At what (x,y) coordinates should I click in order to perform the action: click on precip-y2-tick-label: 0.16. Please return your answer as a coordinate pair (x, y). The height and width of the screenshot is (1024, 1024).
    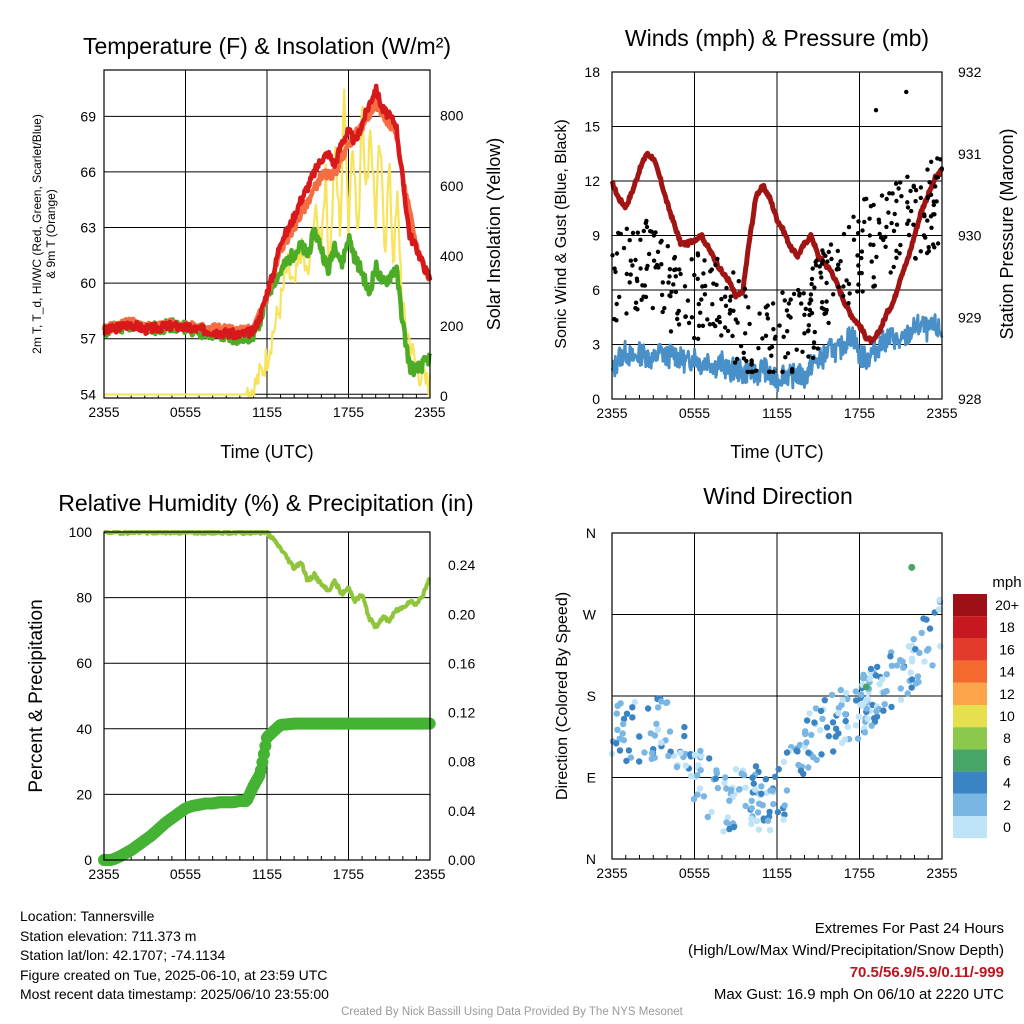
    Looking at the image, I should click on (461, 663).